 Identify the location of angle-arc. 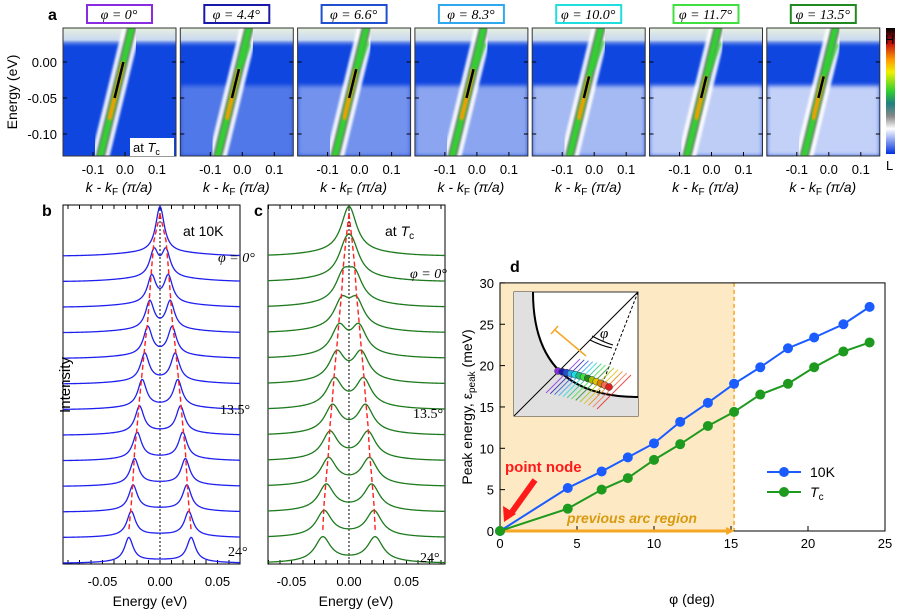
(601, 342).